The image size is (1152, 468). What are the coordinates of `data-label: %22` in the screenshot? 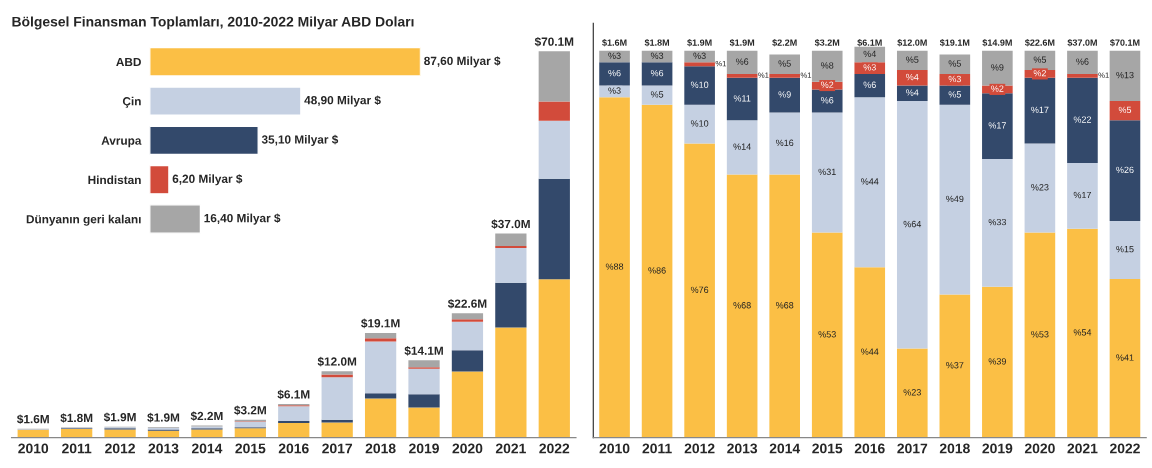 It's located at (1082, 119).